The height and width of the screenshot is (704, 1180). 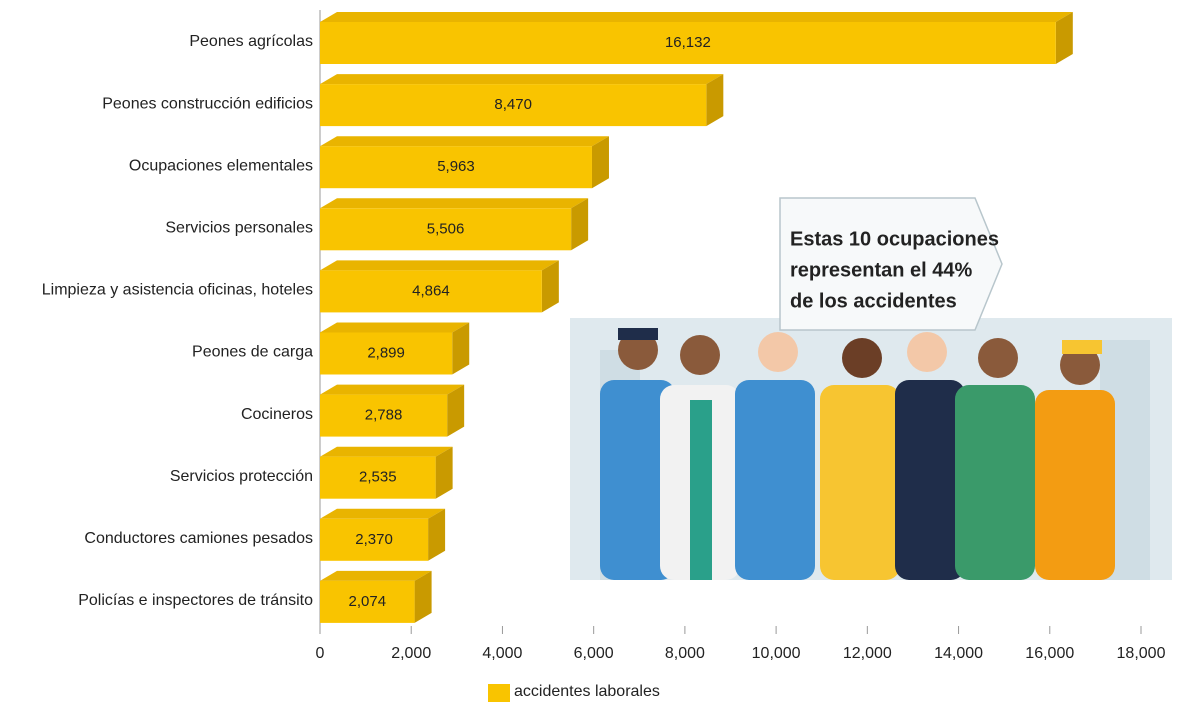 I want to click on y-tick-label: Peones de carga, so click(x=252, y=352).